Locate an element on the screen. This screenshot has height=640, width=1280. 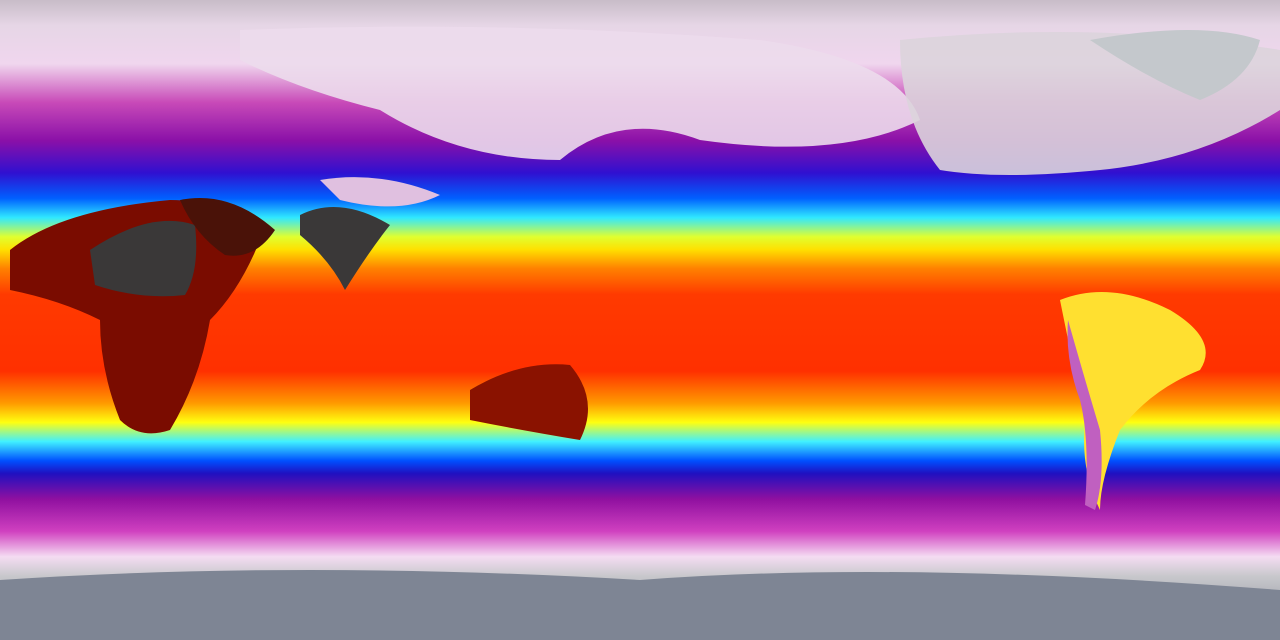
australia is located at coordinates (529, 402).